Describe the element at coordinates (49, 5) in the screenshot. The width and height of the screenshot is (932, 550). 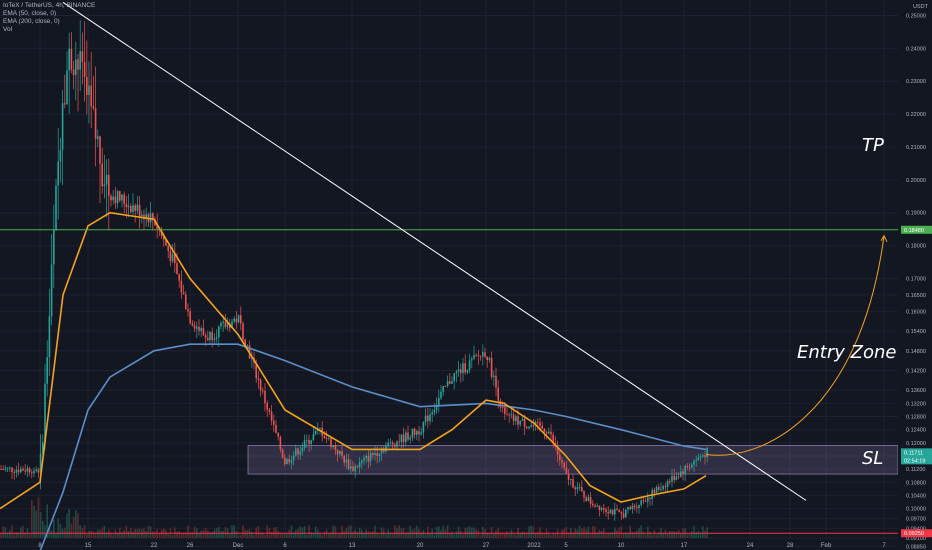
I see `symbol-title: IoTeX / TetherUS, 4h, BINANCE` at that location.